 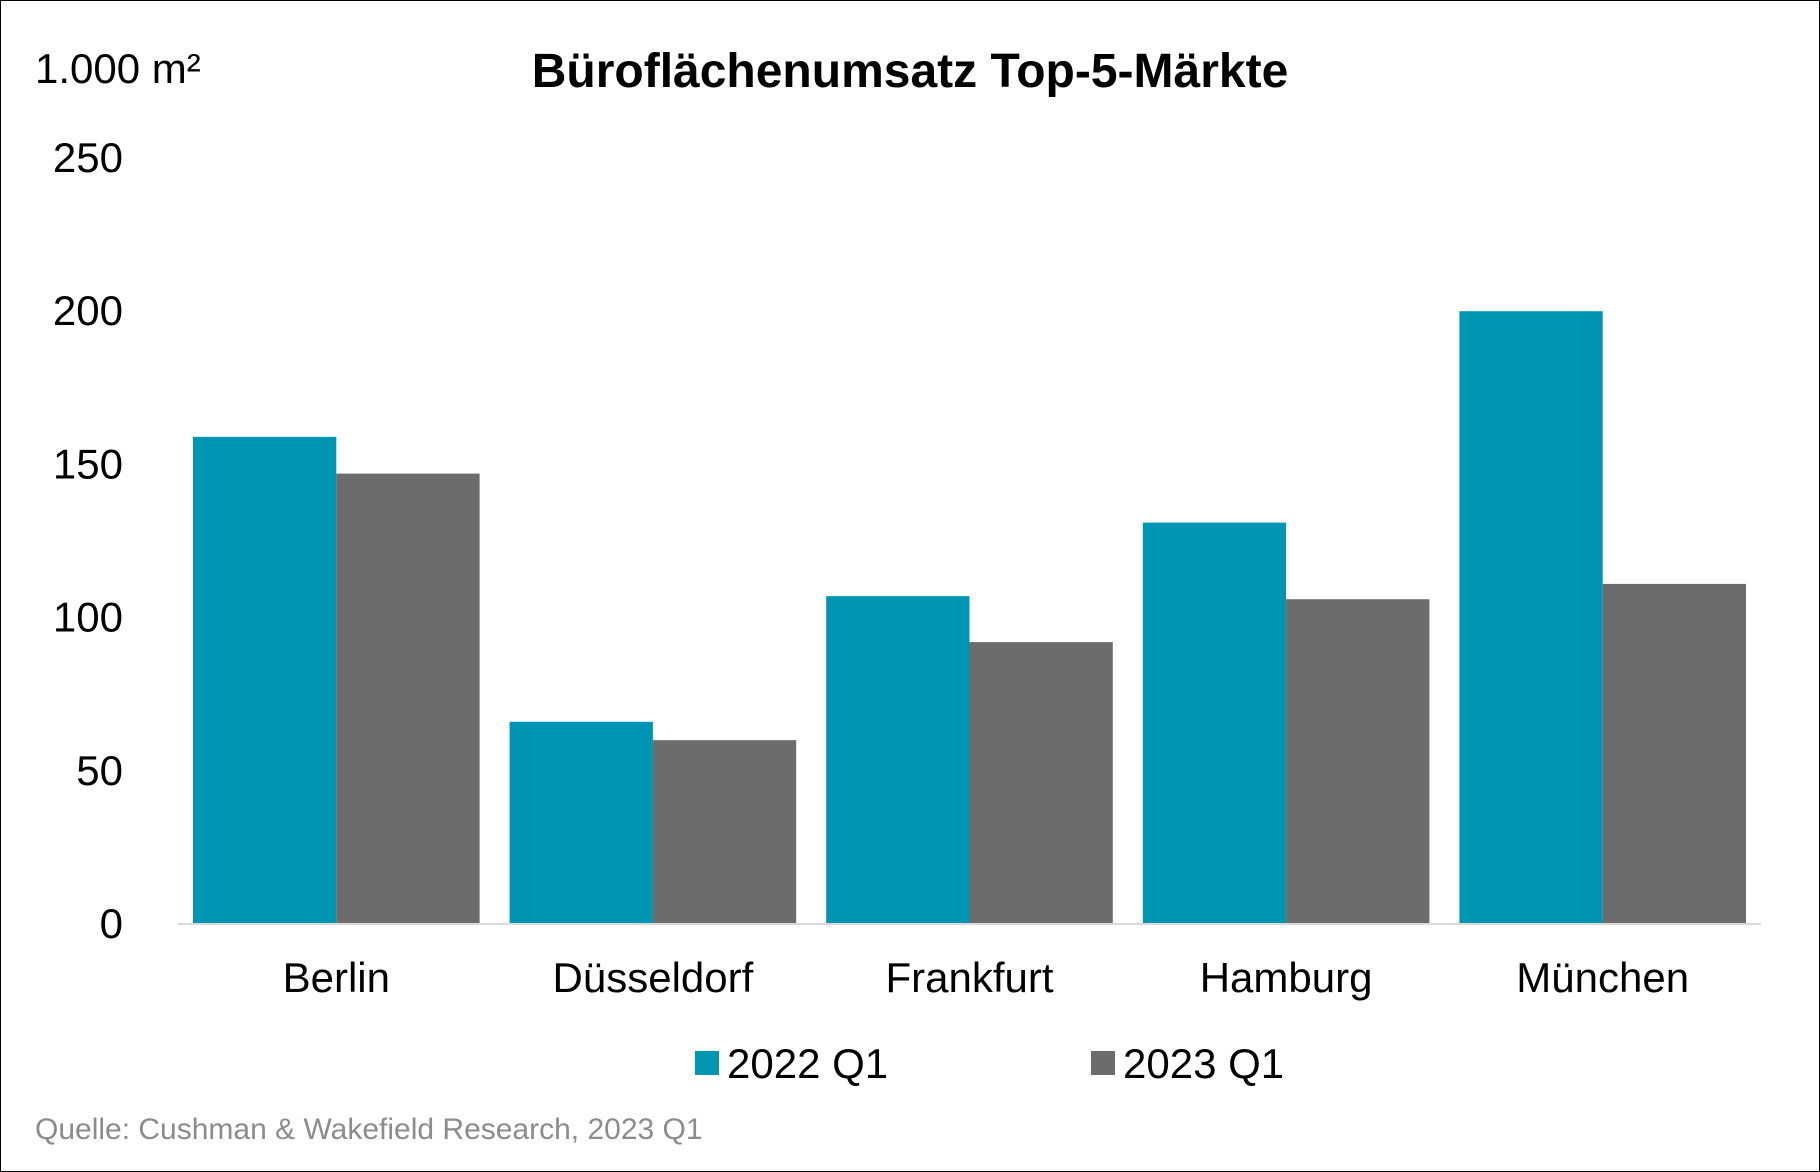 What do you see at coordinates (1203, 1063) in the screenshot?
I see `legend-label: 2023 Q1` at bounding box center [1203, 1063].